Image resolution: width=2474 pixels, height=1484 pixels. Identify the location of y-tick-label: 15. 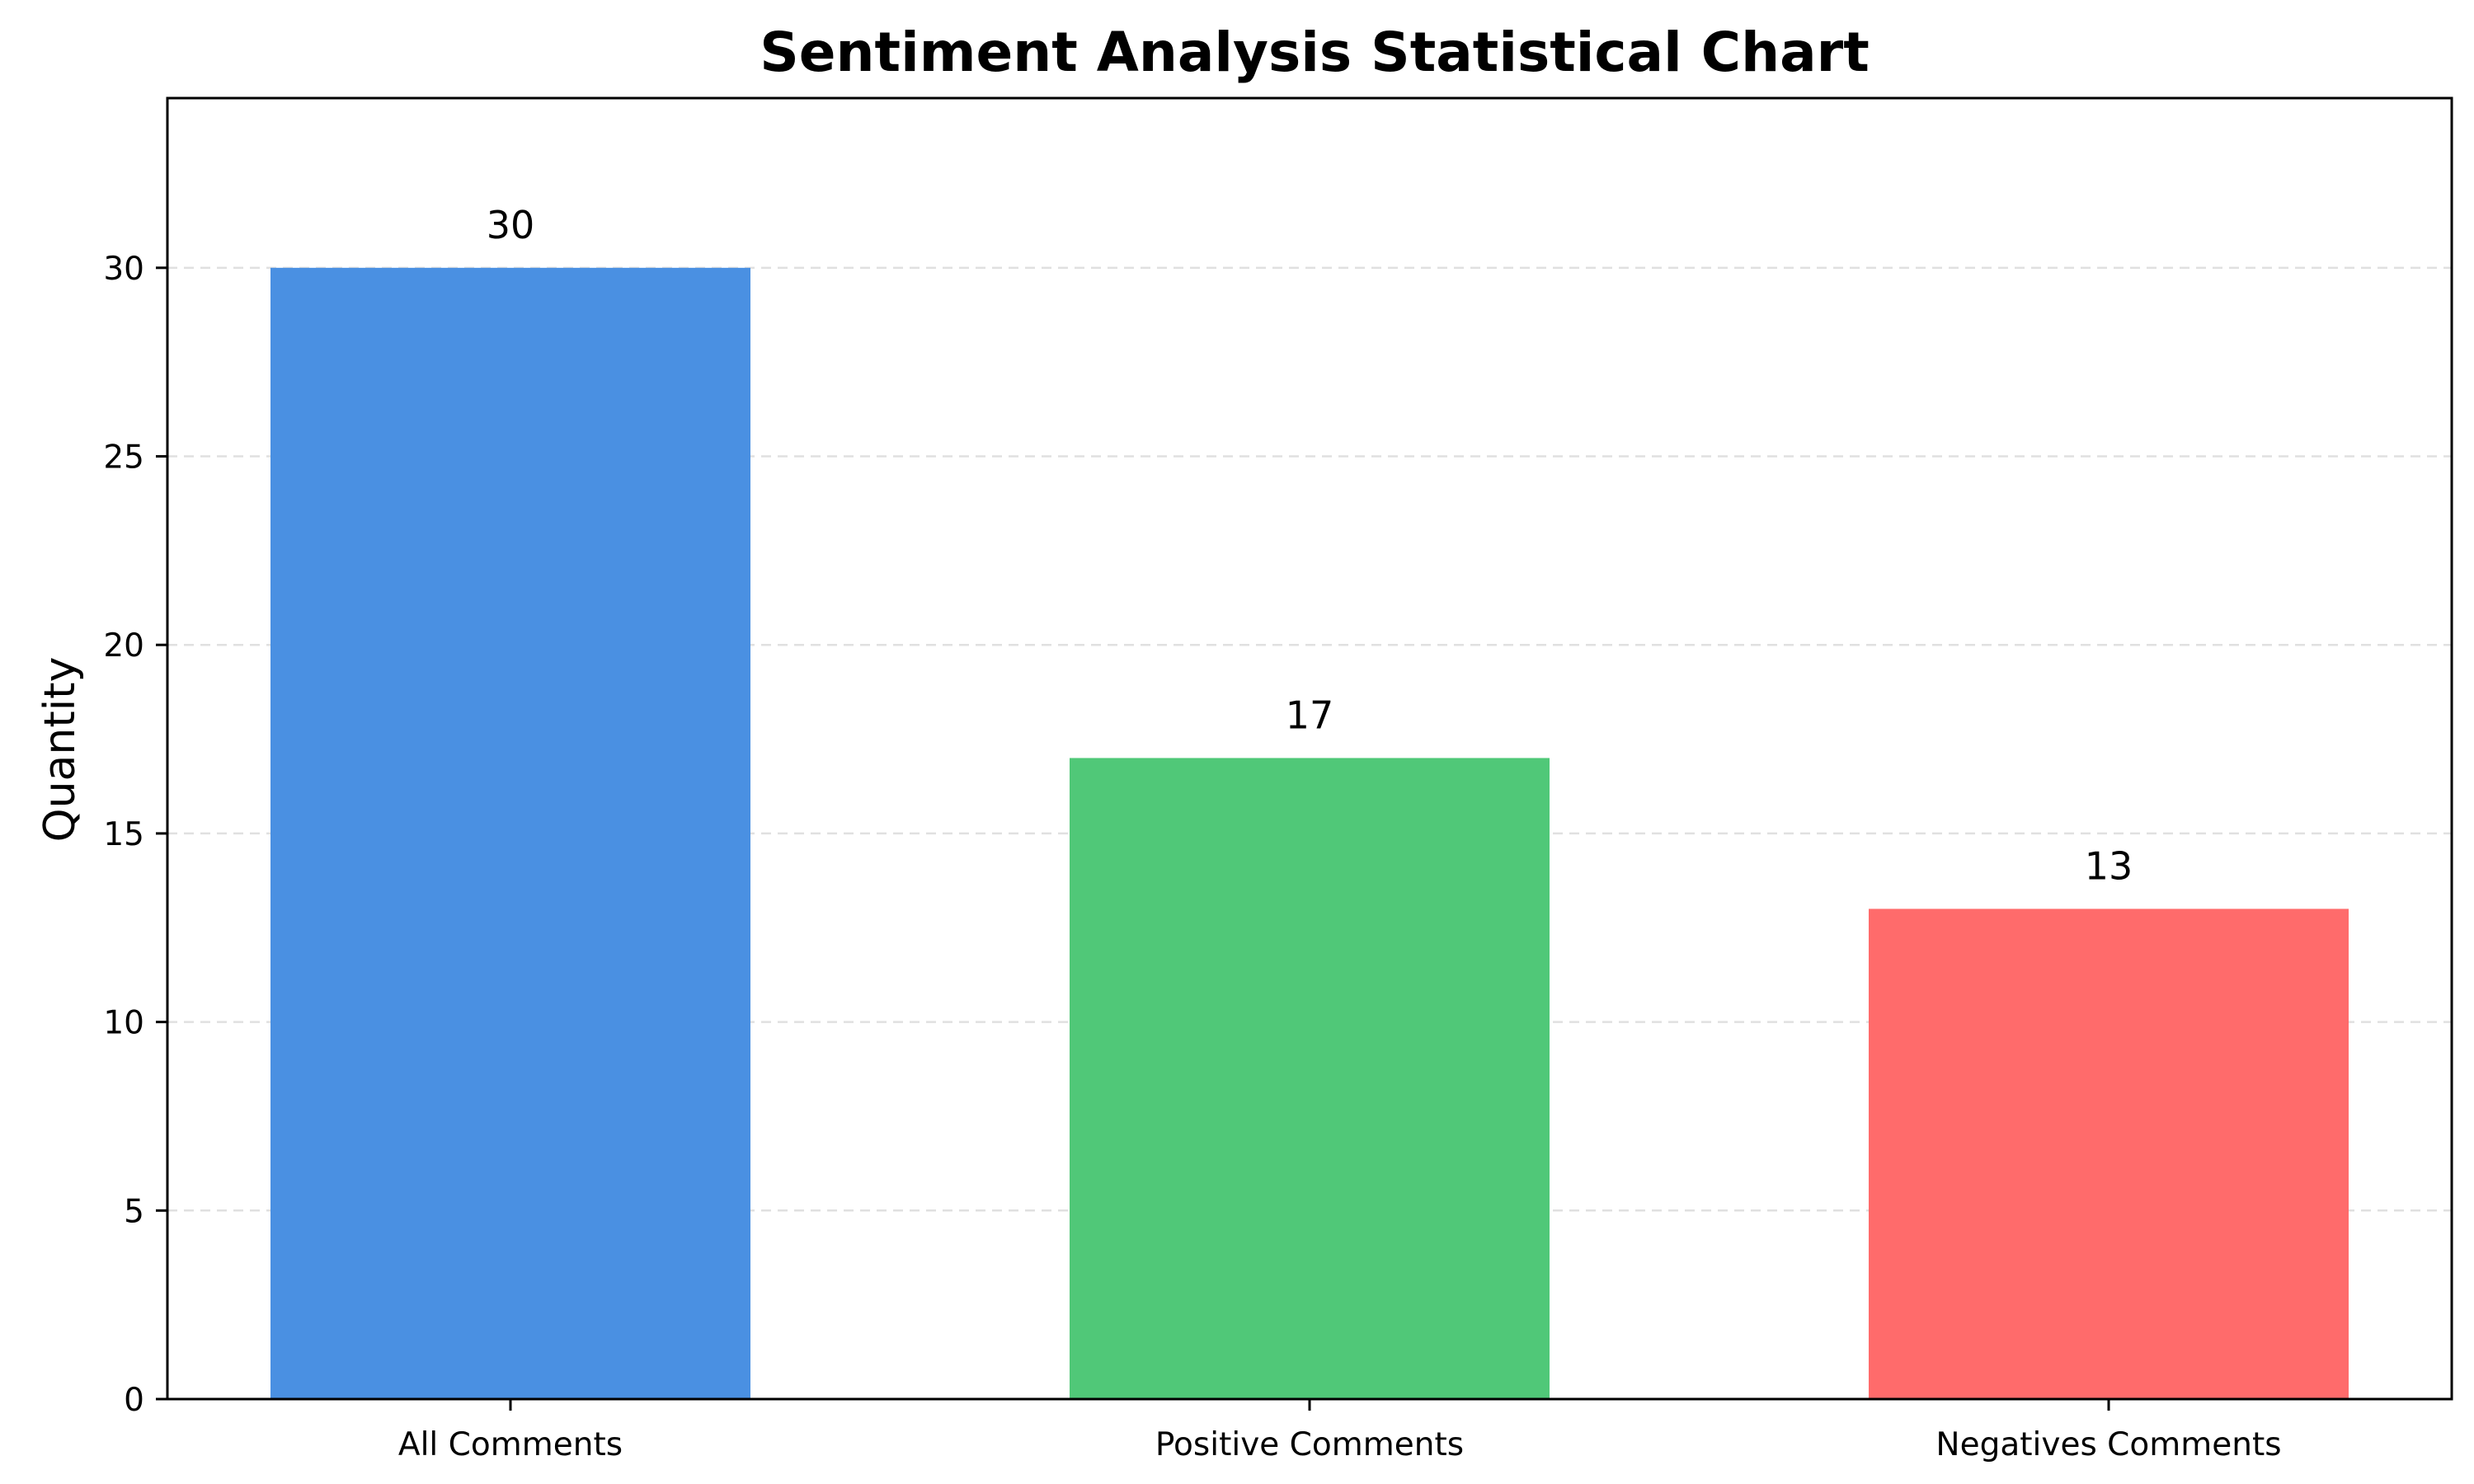
(123, 834).